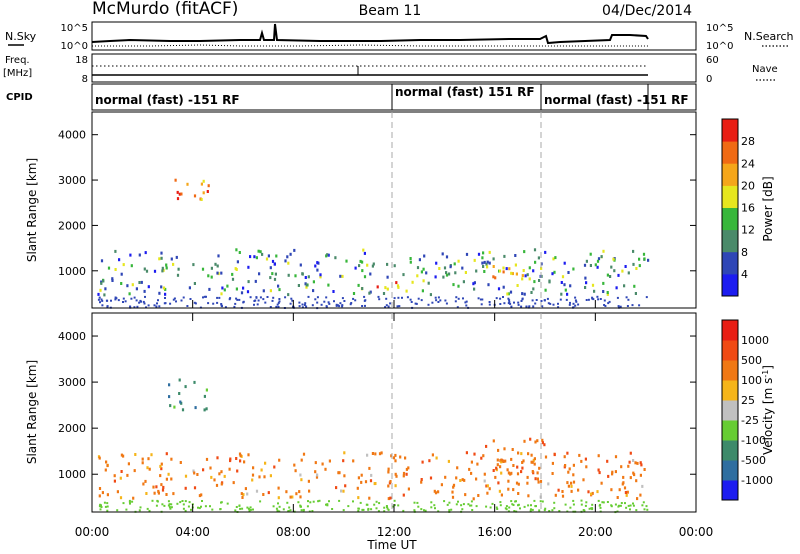 This screenshot has width=800, height=554. I want to click on freq-panel: Freq. [MHz] 18 8 60 0 Nave, so click(390, 69).